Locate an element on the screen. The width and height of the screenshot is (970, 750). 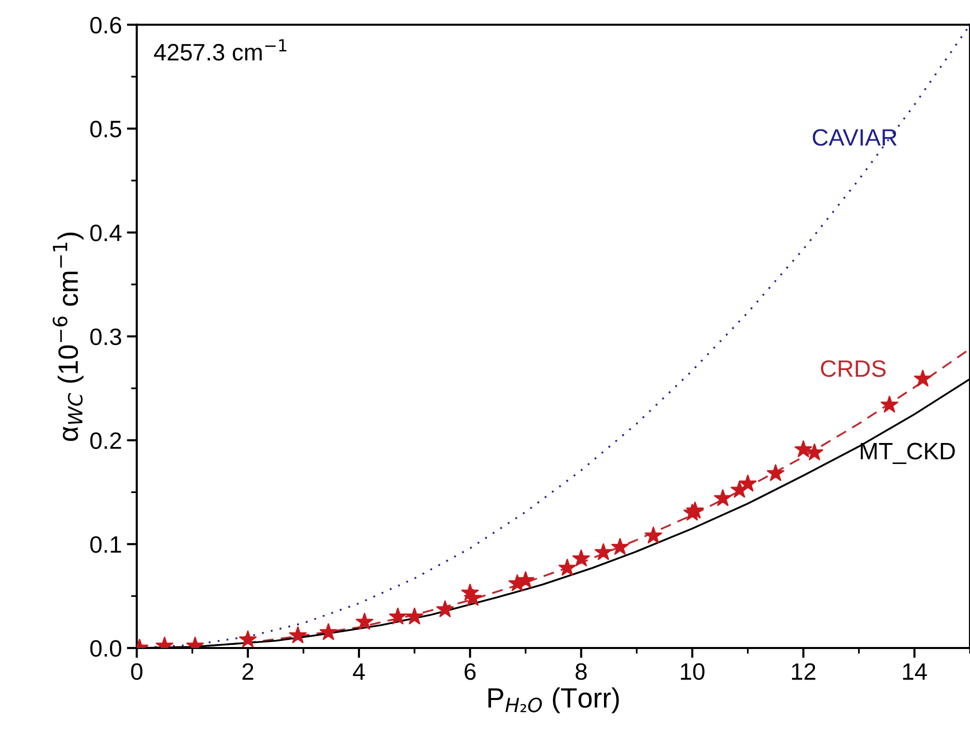
x-tick-label: 8 is located at coordinates (581, 671).